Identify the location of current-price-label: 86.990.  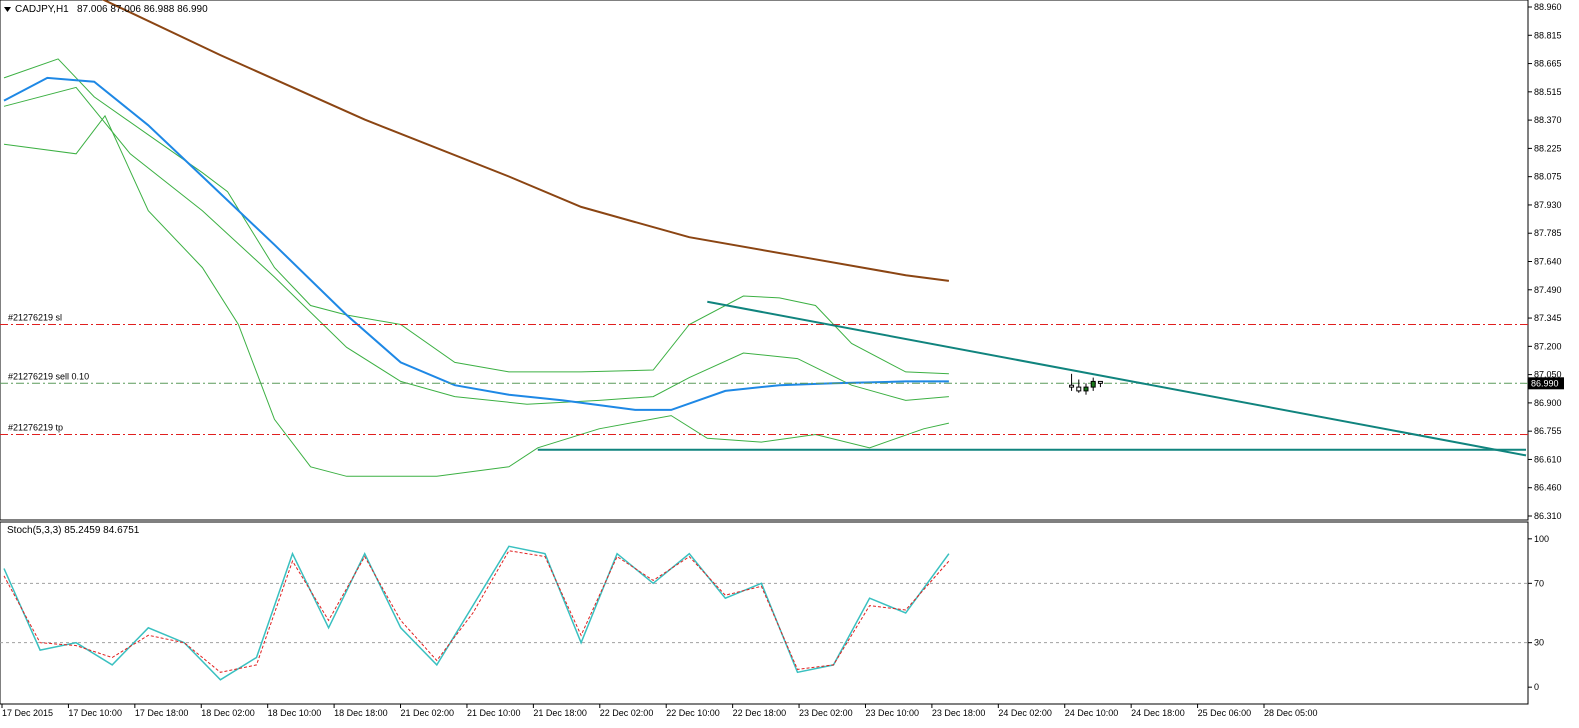
(1545, 383).